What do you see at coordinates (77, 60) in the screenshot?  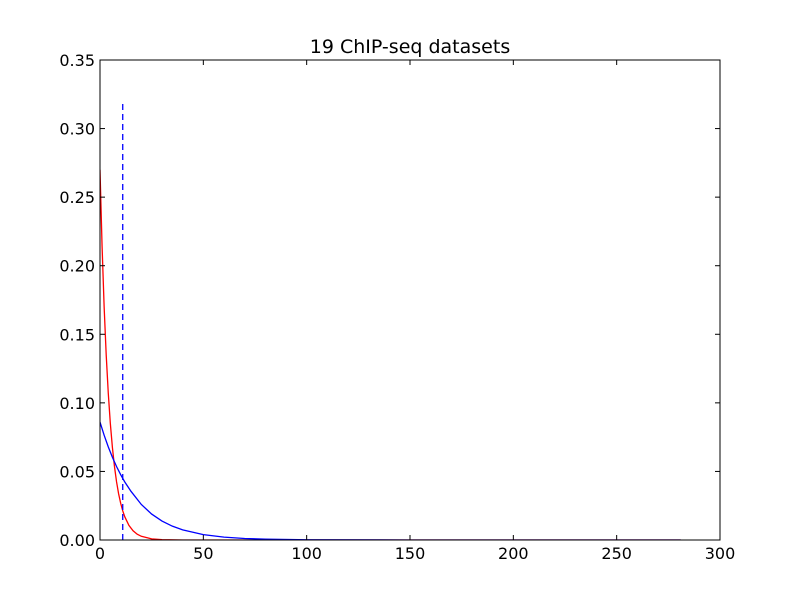 I see `y-tick-label: 0.35` at bounding box center [77, 60].